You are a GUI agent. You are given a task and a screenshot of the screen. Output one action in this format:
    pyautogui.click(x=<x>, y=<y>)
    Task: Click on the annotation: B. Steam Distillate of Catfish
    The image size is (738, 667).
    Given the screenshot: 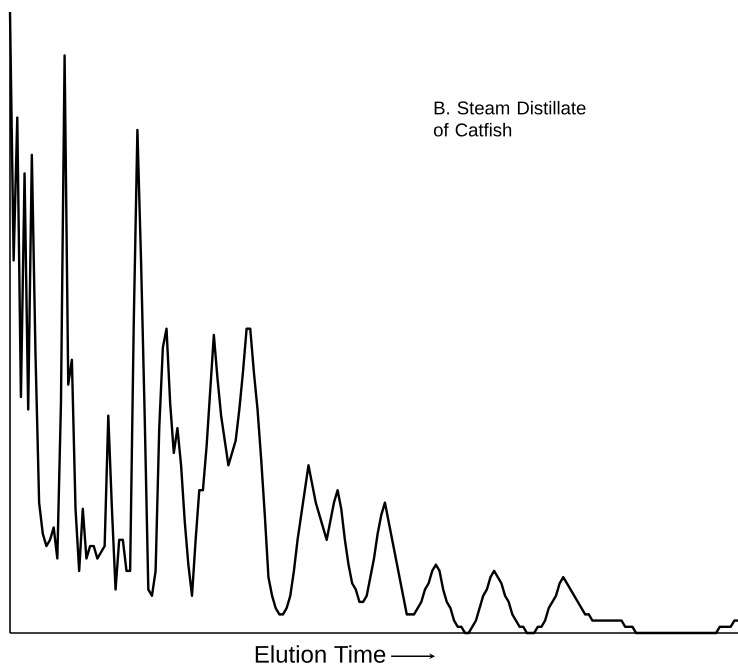 What is the action you would take?
    pyautogui.click(x=510, y=118)
    